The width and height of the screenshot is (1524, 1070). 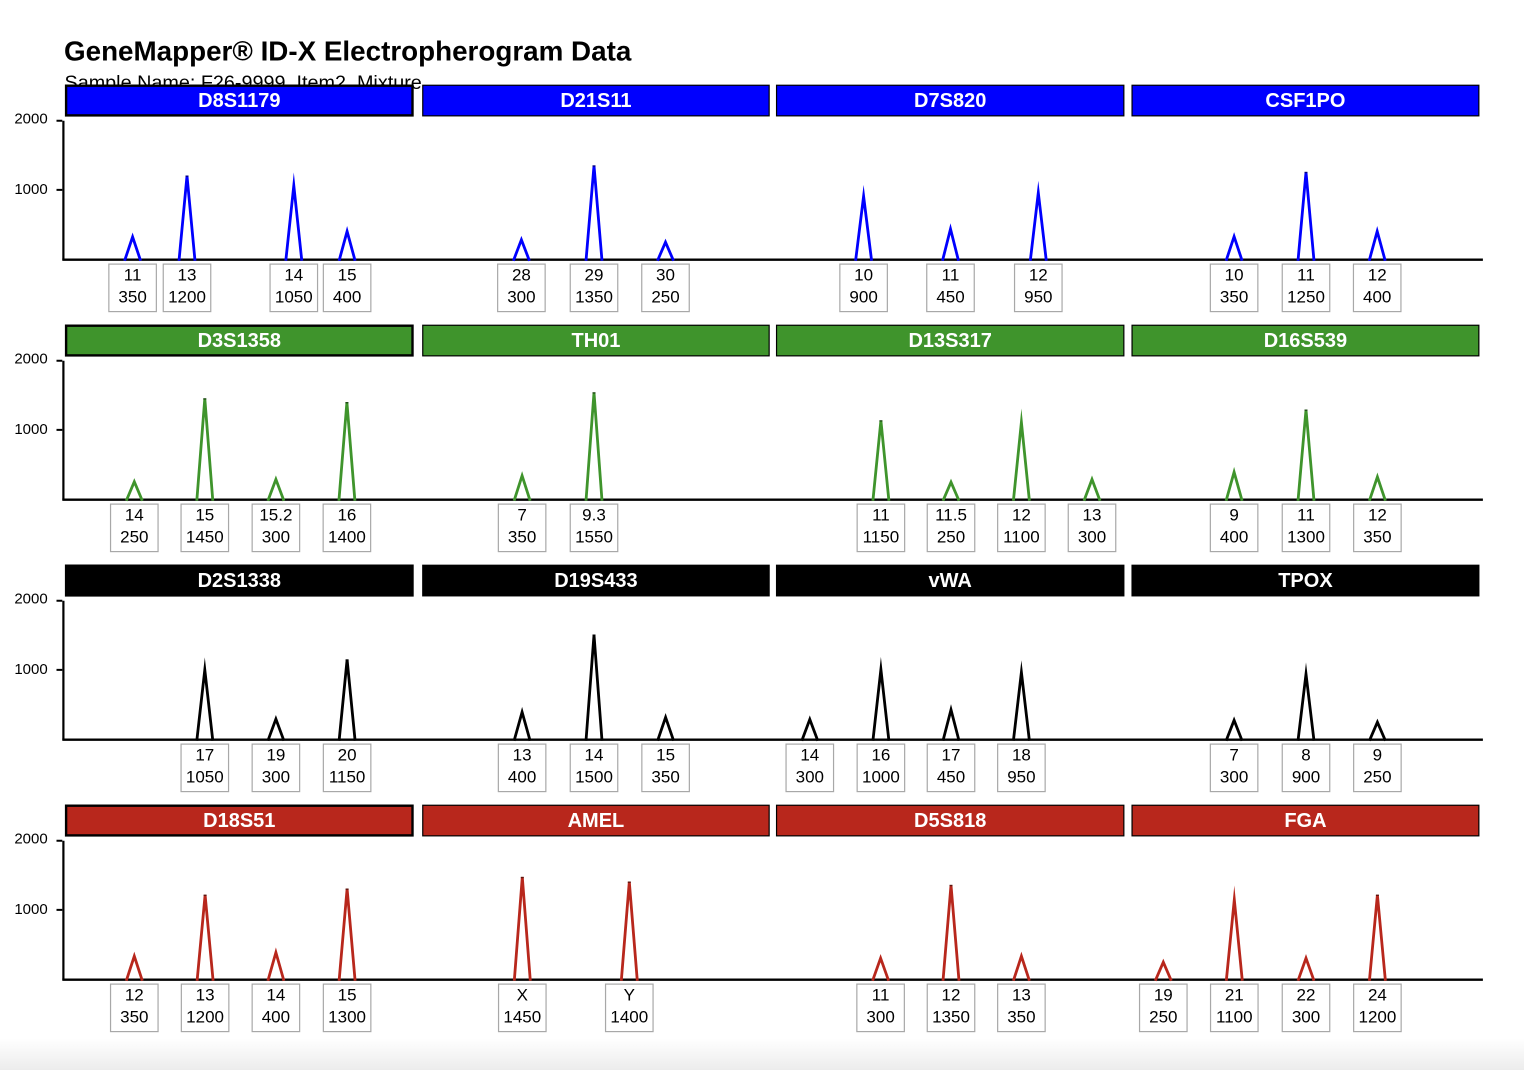 What do you see at coordinates (594, 515) in the screenshot?
I see `svg-text: 9.3` at bounding box center [594, 515].